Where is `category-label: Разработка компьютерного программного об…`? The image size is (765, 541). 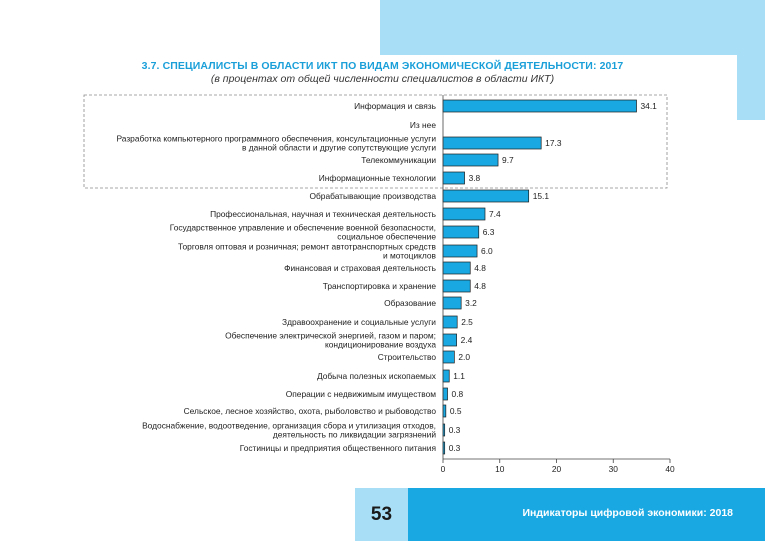
category-label: Разработка компьютерного программного об… is located at coordinates (276, 142).